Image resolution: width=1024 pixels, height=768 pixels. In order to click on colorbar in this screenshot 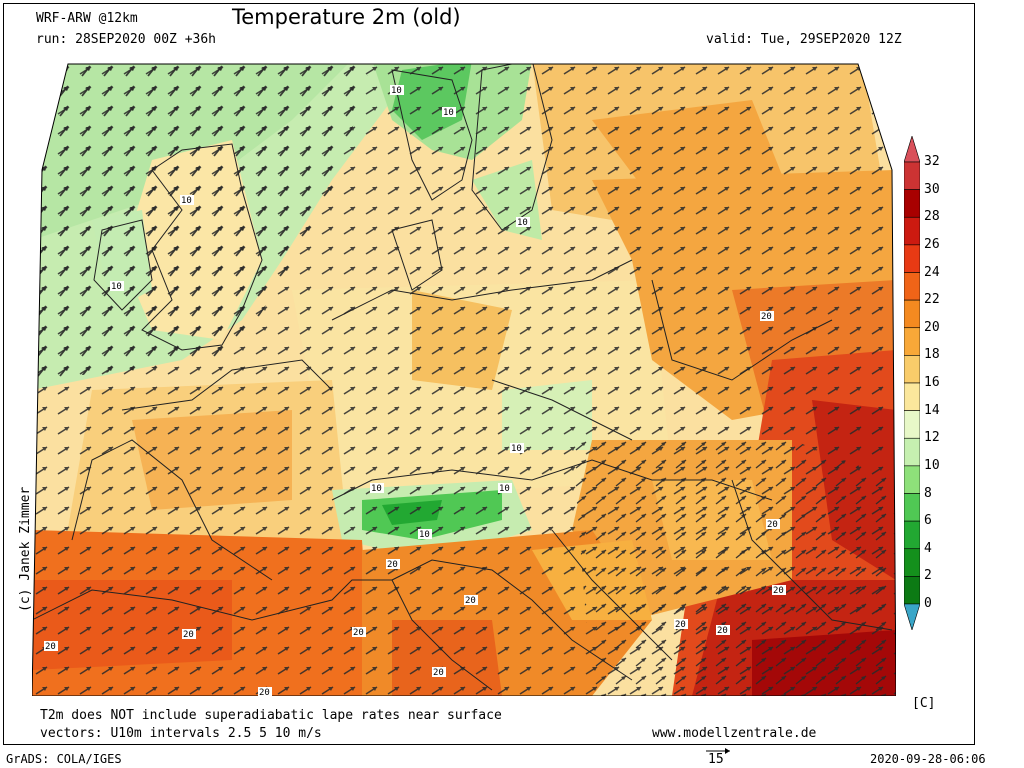, I will do `click(912, 383)`.